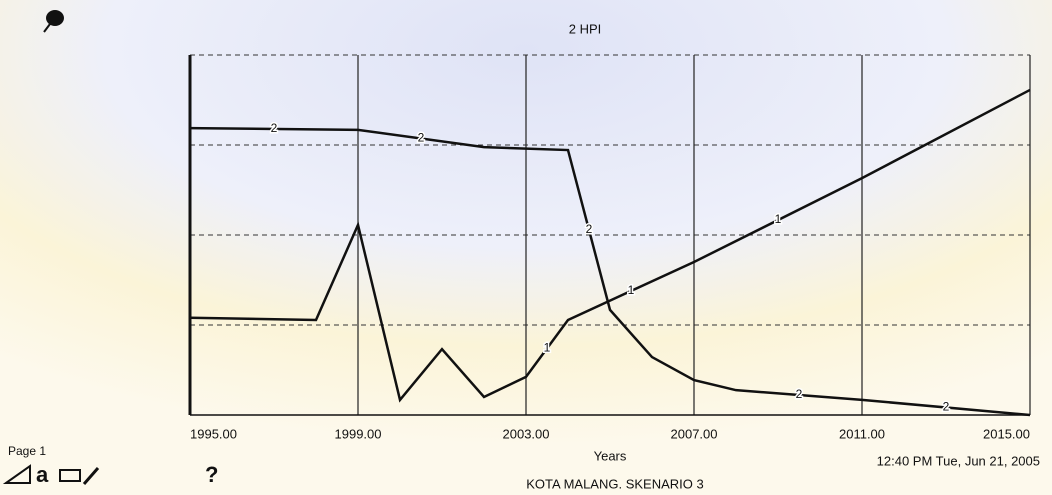 The image size is (1052, 495). What do you see at coordinates (91, 476) in the screenshot?
I see `wand-icon` at bounding box center [91, 476].